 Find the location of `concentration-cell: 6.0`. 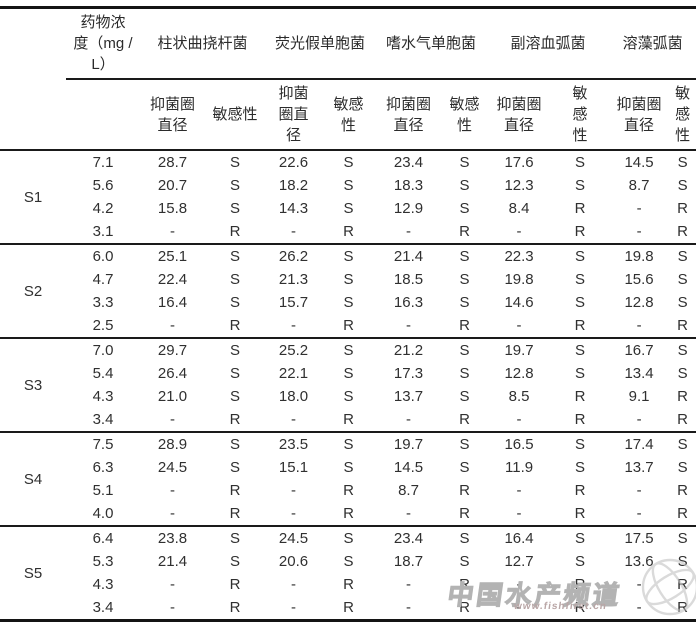

concentration-cell: 6.0 is located at coordinates (103, 255).